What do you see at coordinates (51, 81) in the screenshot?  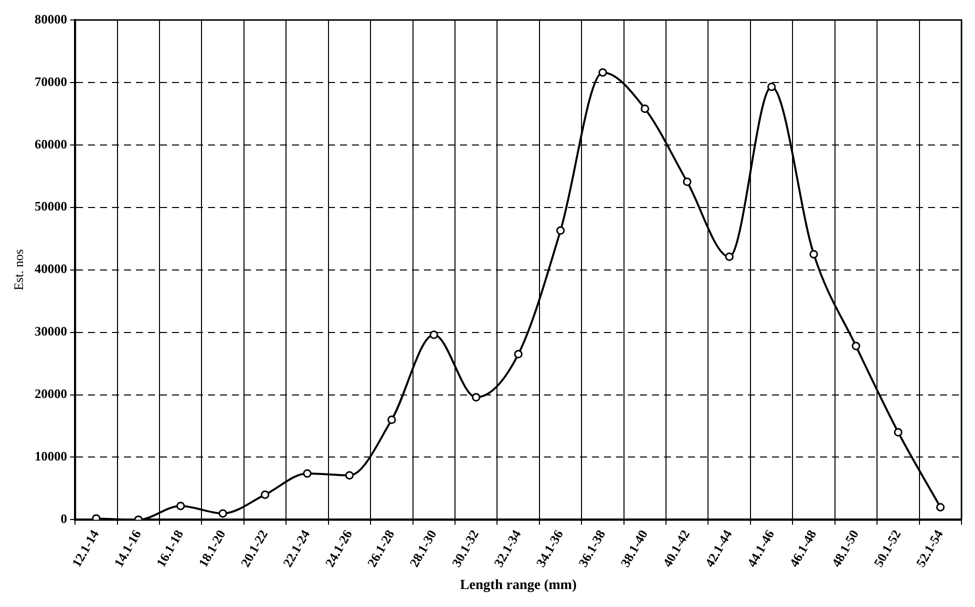 I see `y-tick-label: 70000` at bounding box center [51, 81].